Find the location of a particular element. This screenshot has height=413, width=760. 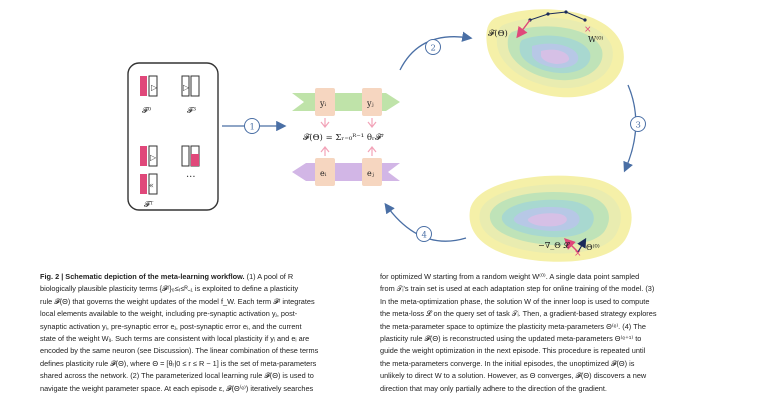

step-label-3: 3 is located at coordinates (638, 126).